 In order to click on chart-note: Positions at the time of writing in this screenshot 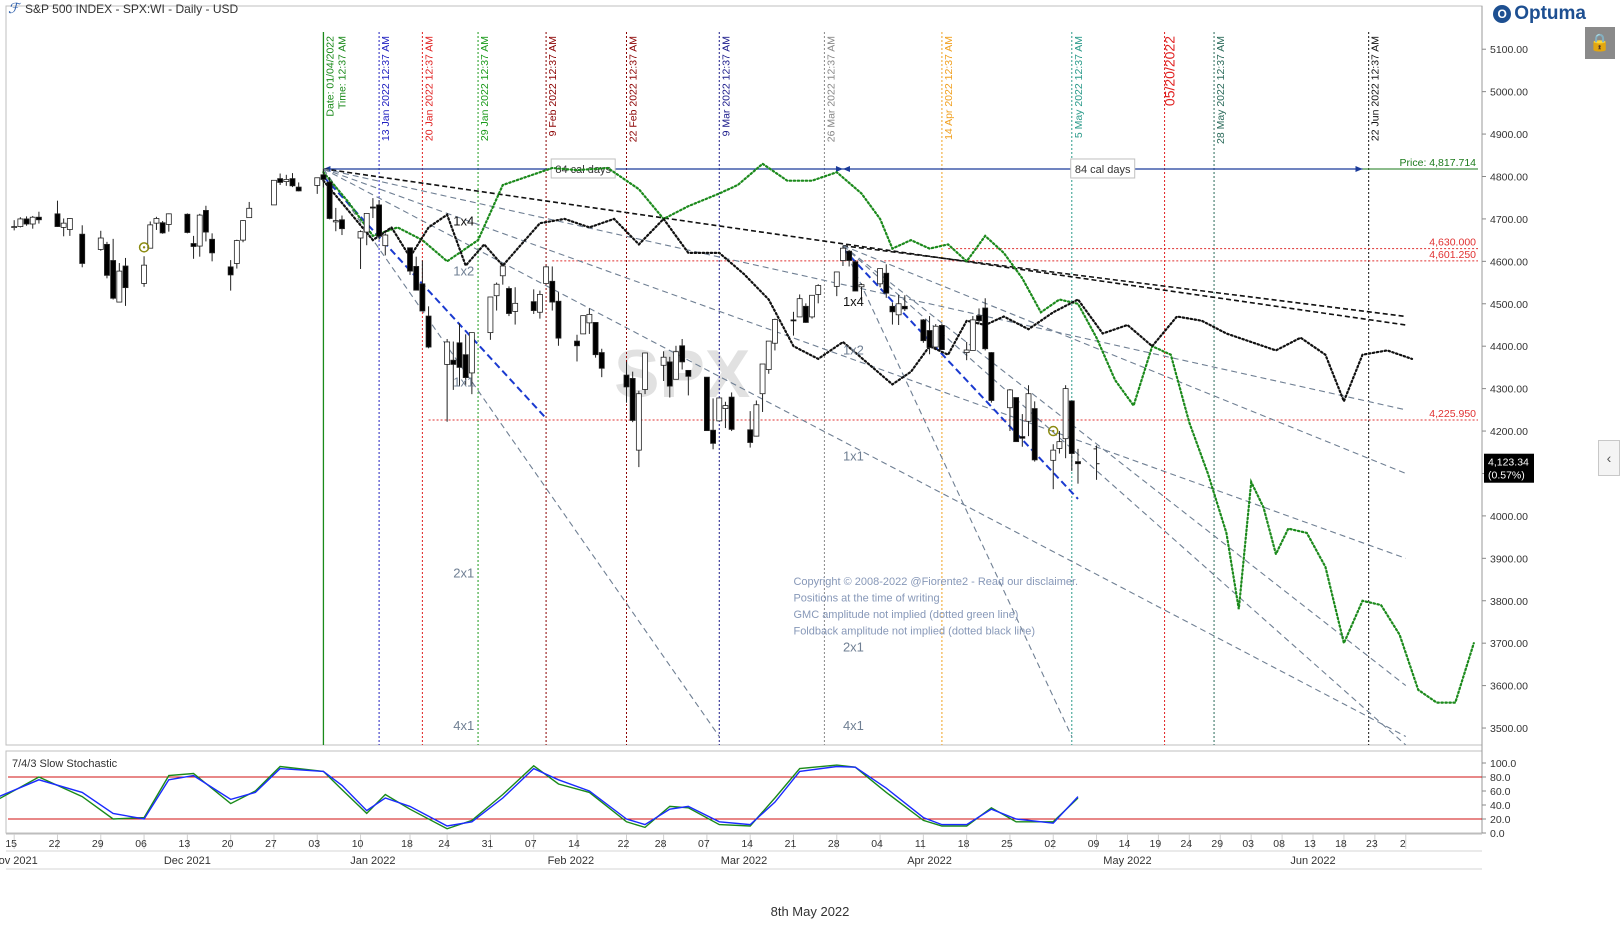, I will do `click(866, 598)`.